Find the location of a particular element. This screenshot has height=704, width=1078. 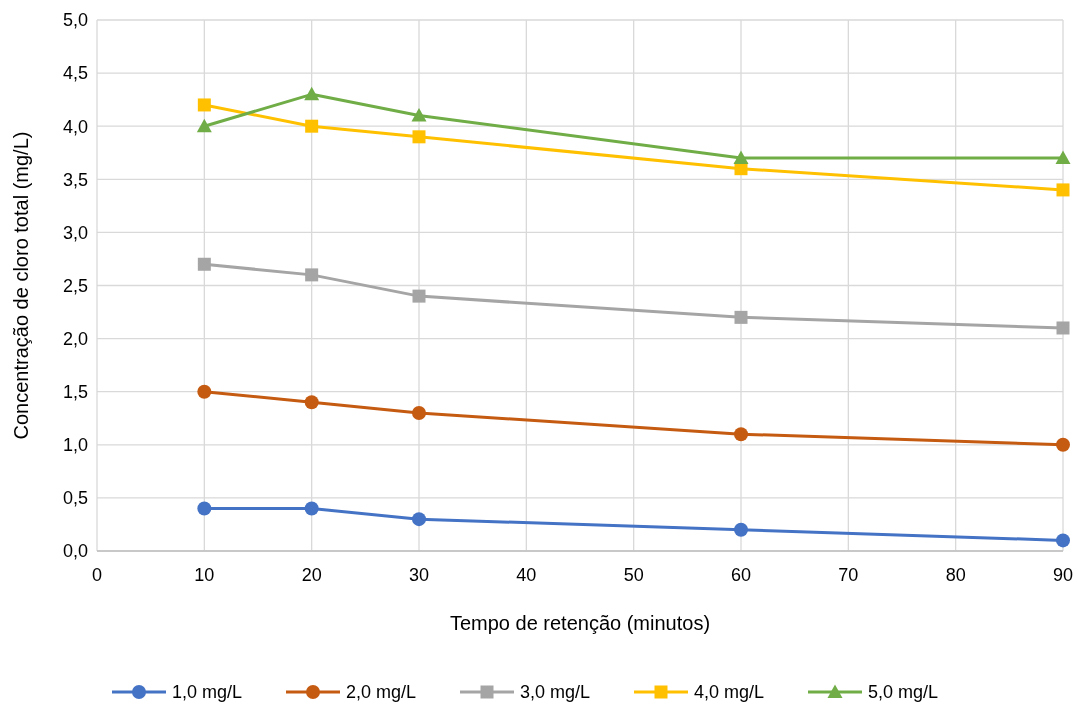

x-tick-label: 80 is located at coordinates (955, 575).